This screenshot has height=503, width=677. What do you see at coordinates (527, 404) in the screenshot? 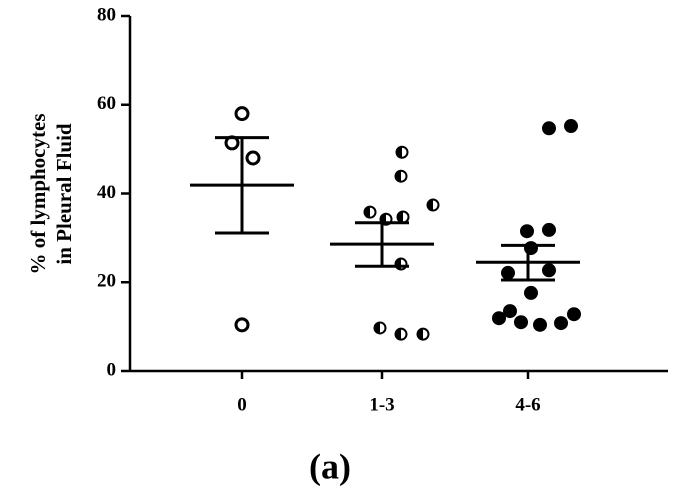
I see `x-tick-label: 4-6` at bounding box center [527, 404].